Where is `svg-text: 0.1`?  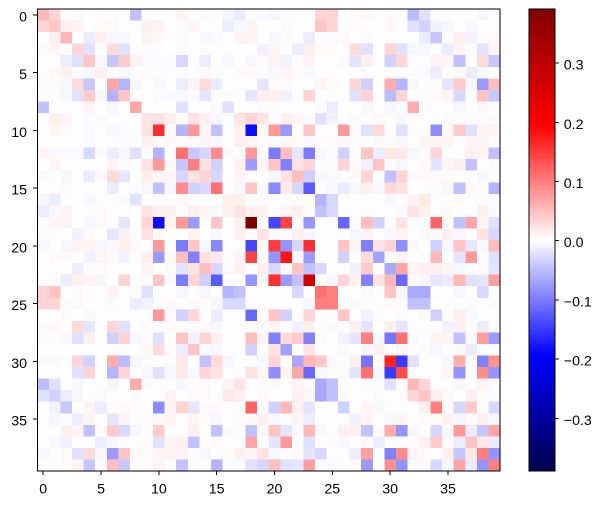
svg-text: 0.1 is located at coordinates (574, 184).